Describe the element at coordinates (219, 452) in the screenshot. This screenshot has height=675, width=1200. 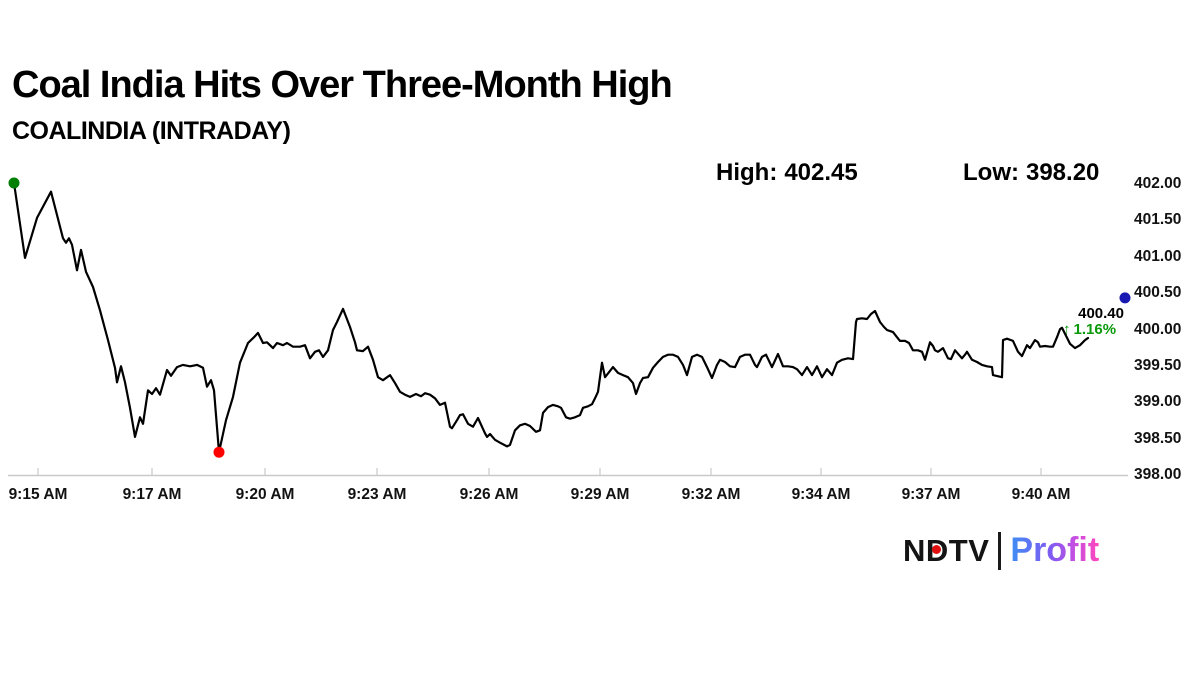
I see `low-marker` at that location.